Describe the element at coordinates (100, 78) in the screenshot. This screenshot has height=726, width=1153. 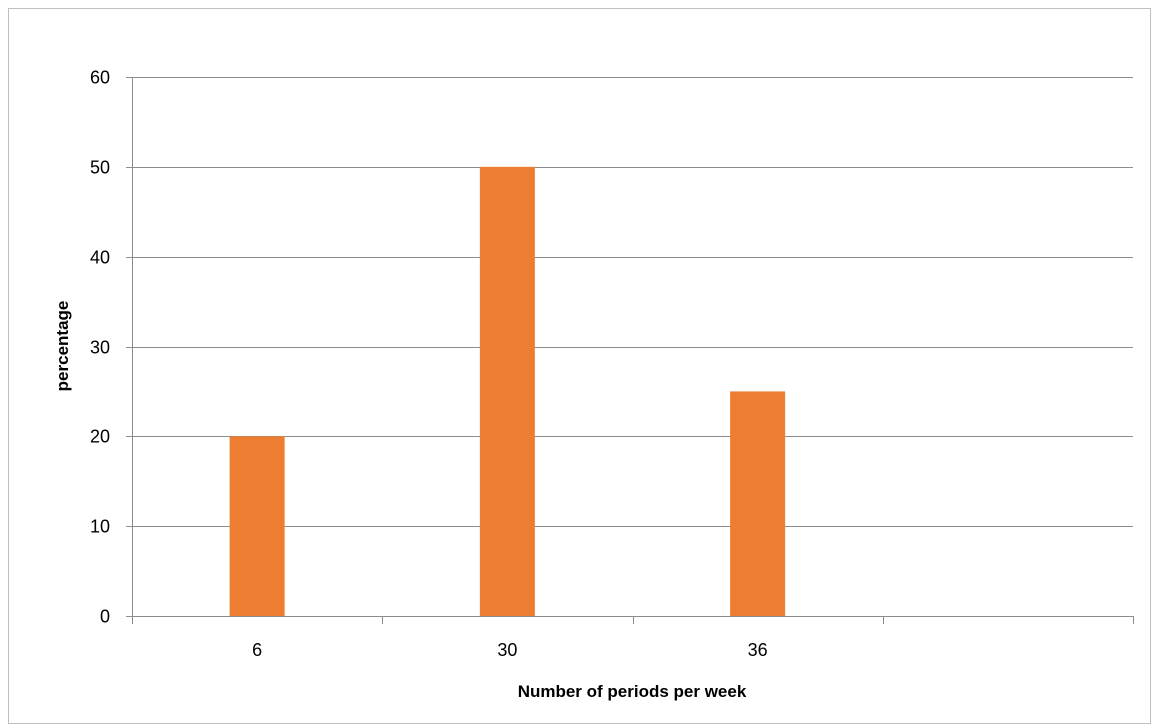
I see `y-tick-label: 60` at that location.